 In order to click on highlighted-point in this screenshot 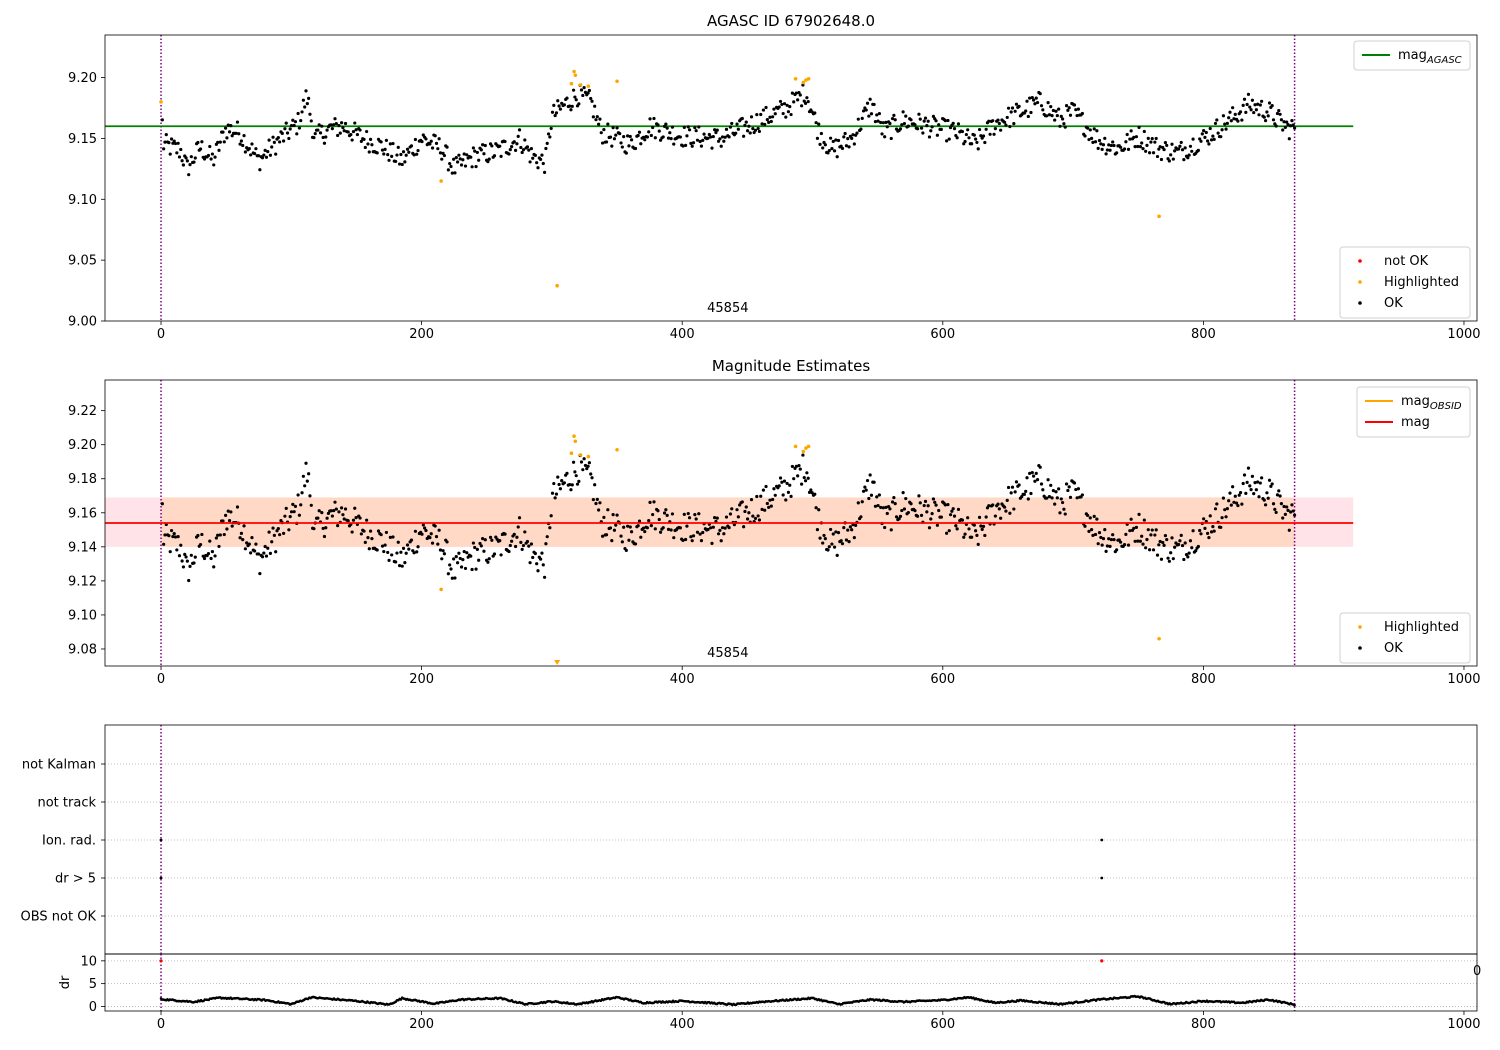, I will do `click(575, 75)`.